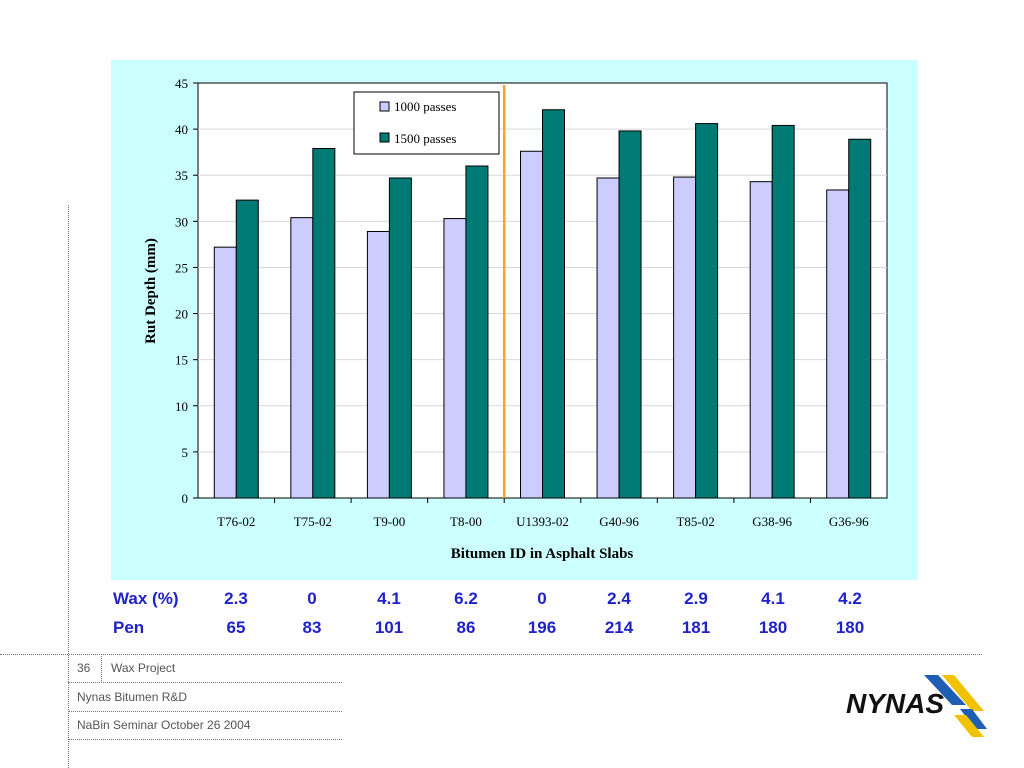 Image resolution: width=1024 pixels, height=768 pixels. I want to click on legend-swatch-1500-passes, so click(384, 137).